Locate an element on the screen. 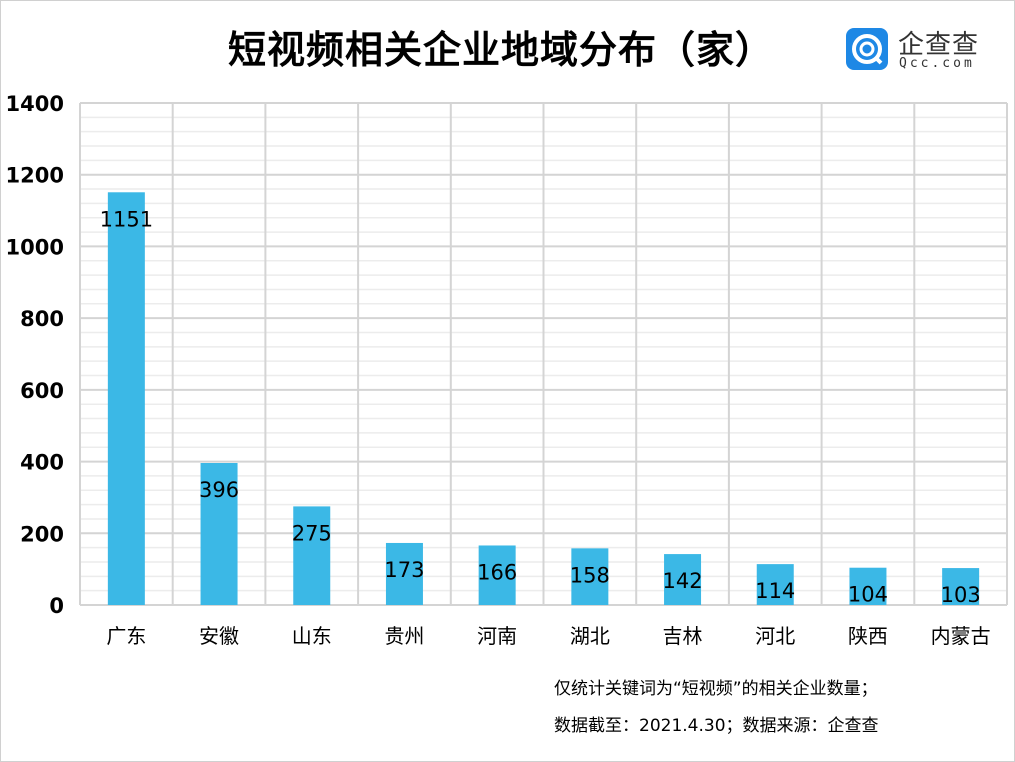 The height and width of the screenshot is (762, 1015). y-tick-label: 600 is located at coordinates (42, 391).